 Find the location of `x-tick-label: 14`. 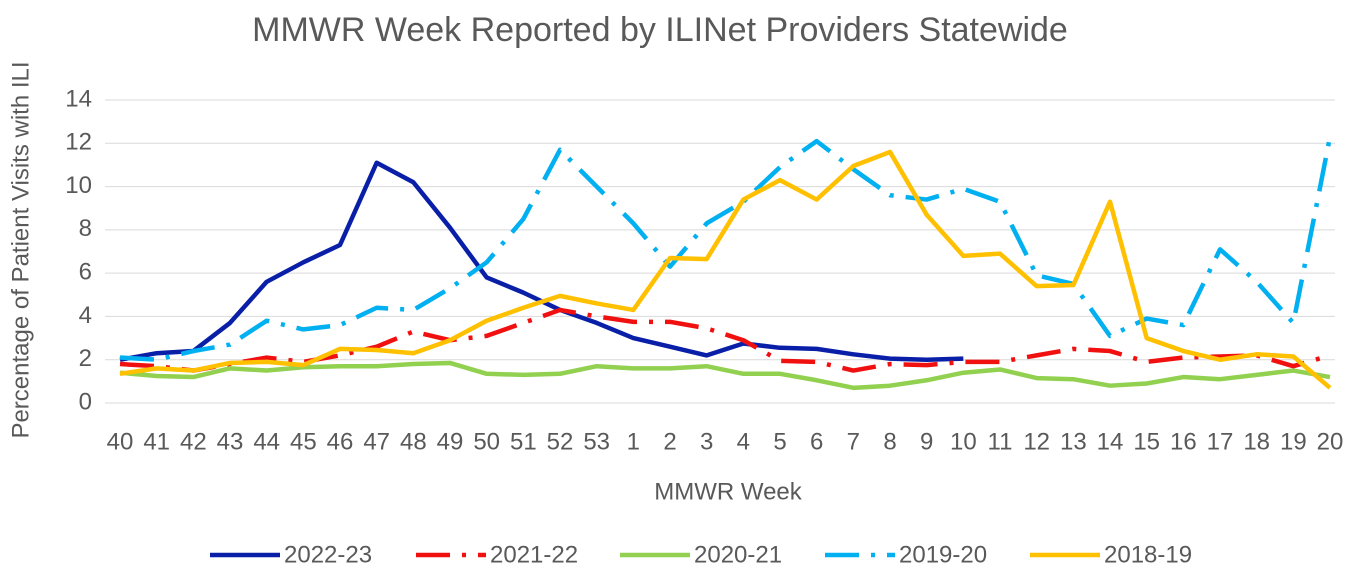

x-tick-label: 14 is located at coordinates (1110, 441).